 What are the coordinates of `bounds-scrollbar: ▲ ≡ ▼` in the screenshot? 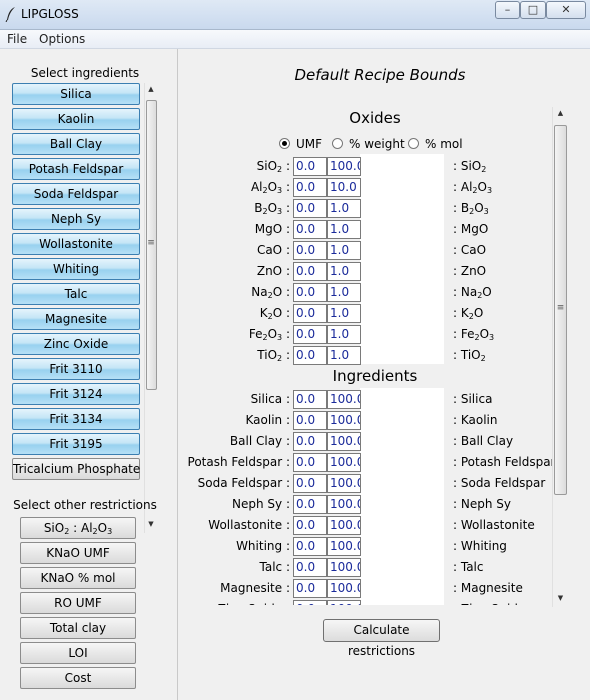 It's located at (560, 357).